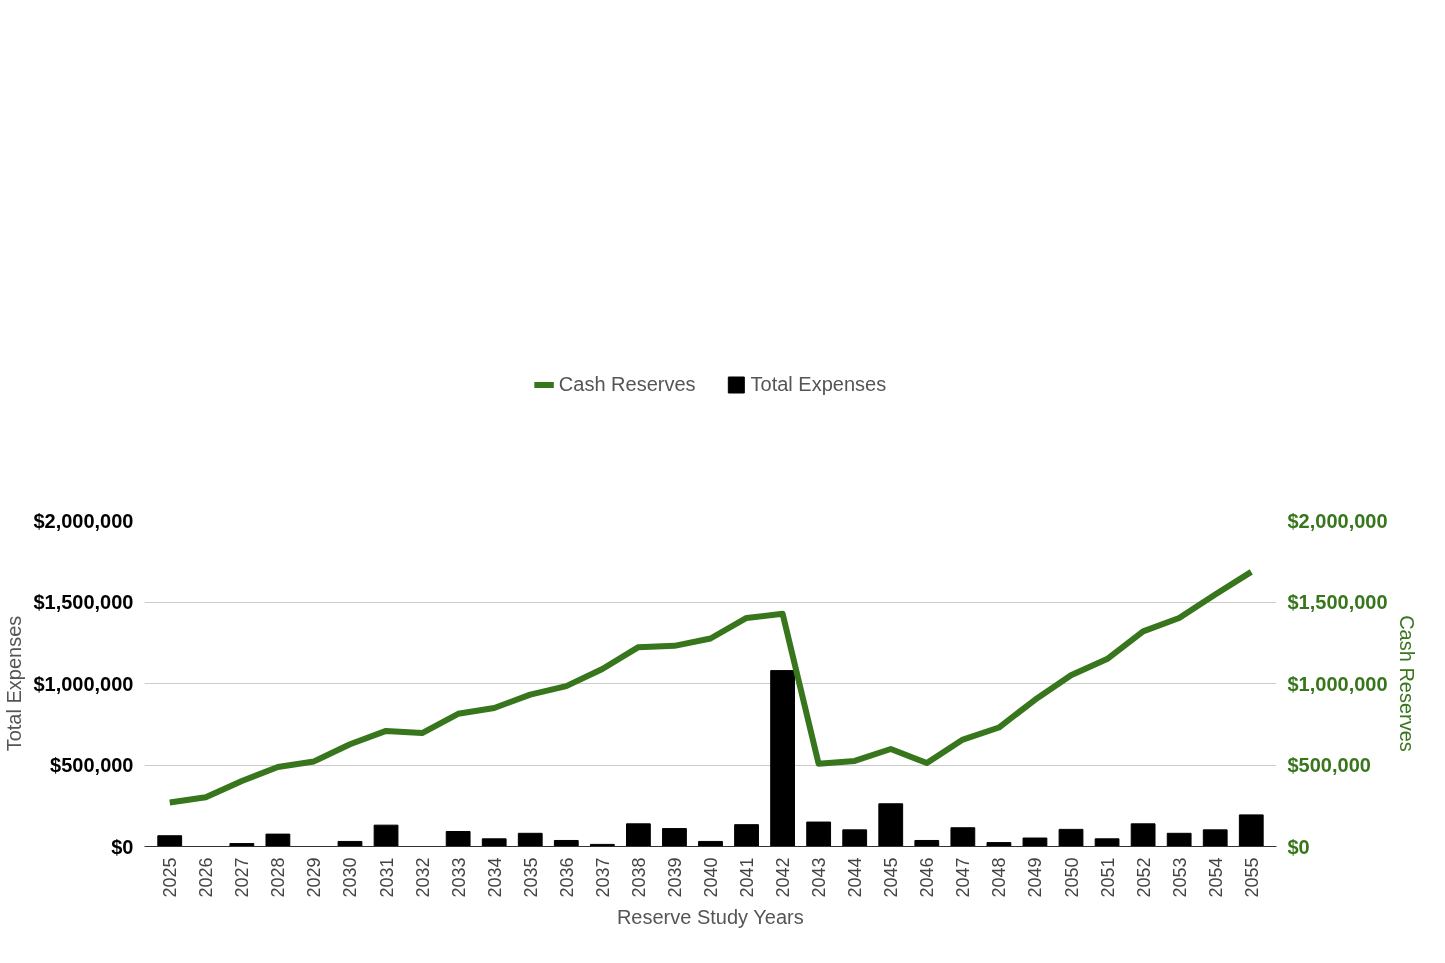  What do you see at coordinates (1406, 683) in the screenshot?
I see `y2-axis-title: Cash Reserves` at bounding box center [1406, 683].